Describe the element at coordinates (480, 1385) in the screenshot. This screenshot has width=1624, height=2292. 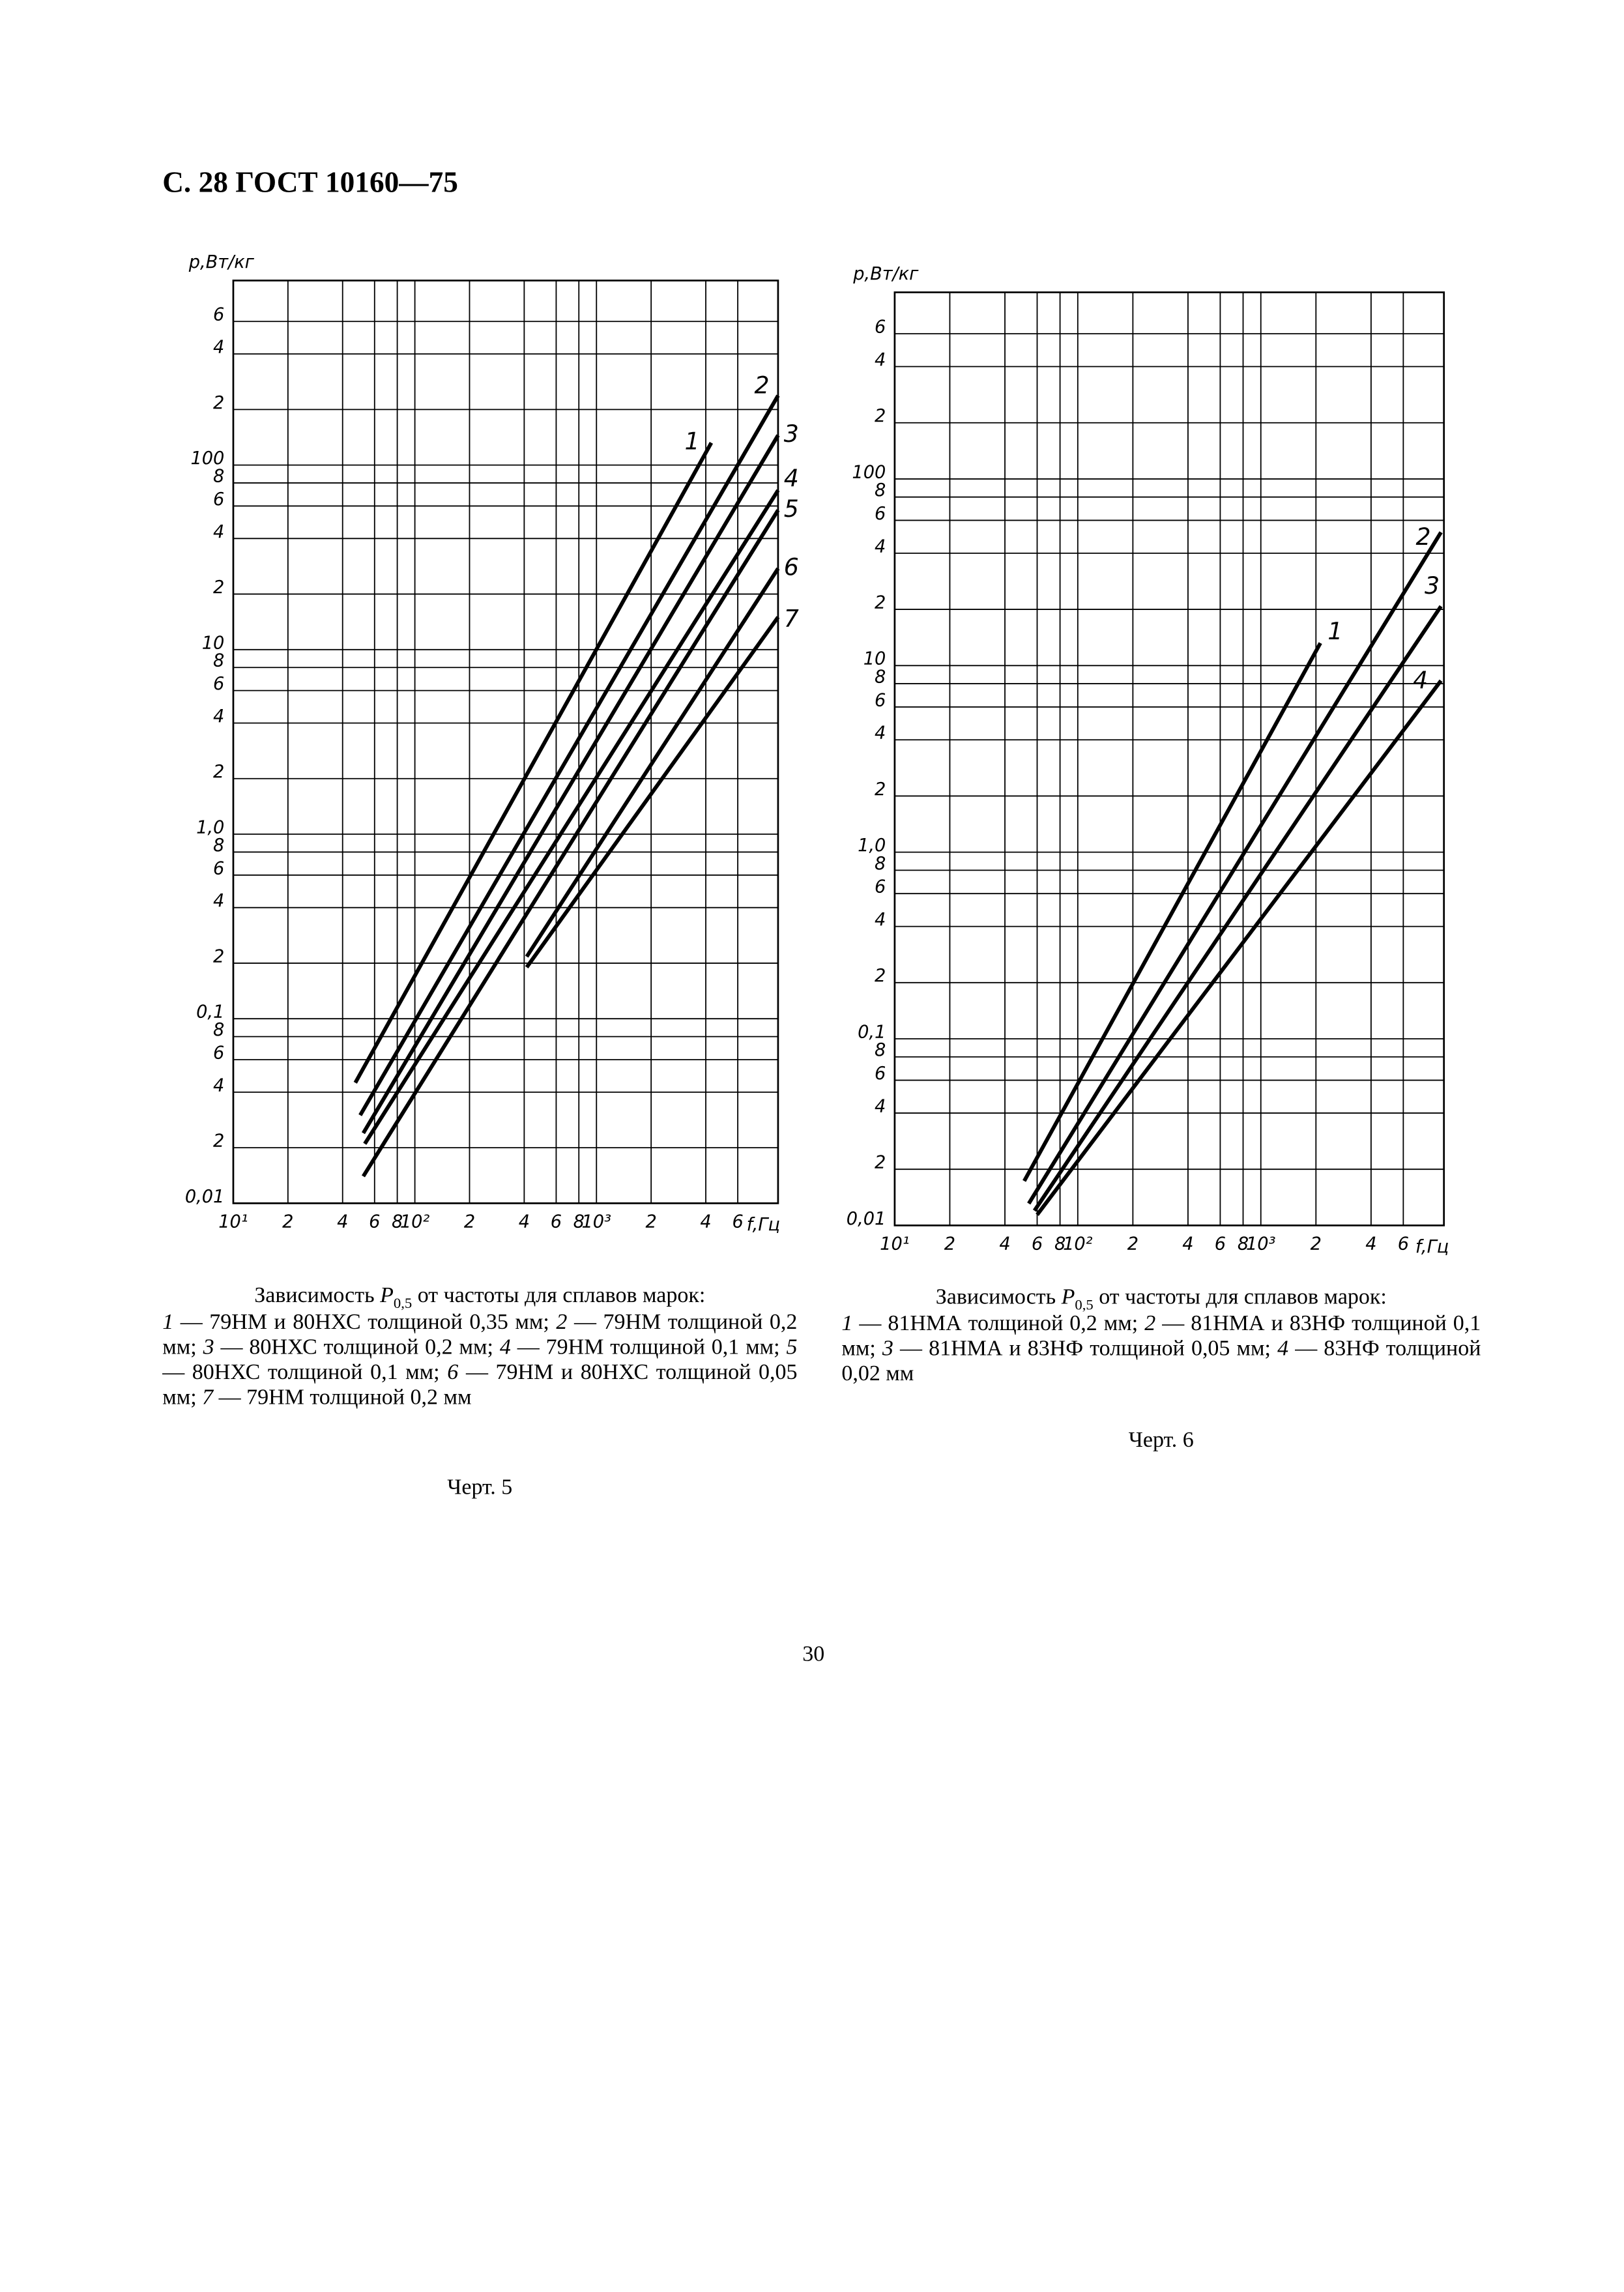
I see `item-text: — 79НМ и 80НХС толщиной 0,05 мм;` at that location.